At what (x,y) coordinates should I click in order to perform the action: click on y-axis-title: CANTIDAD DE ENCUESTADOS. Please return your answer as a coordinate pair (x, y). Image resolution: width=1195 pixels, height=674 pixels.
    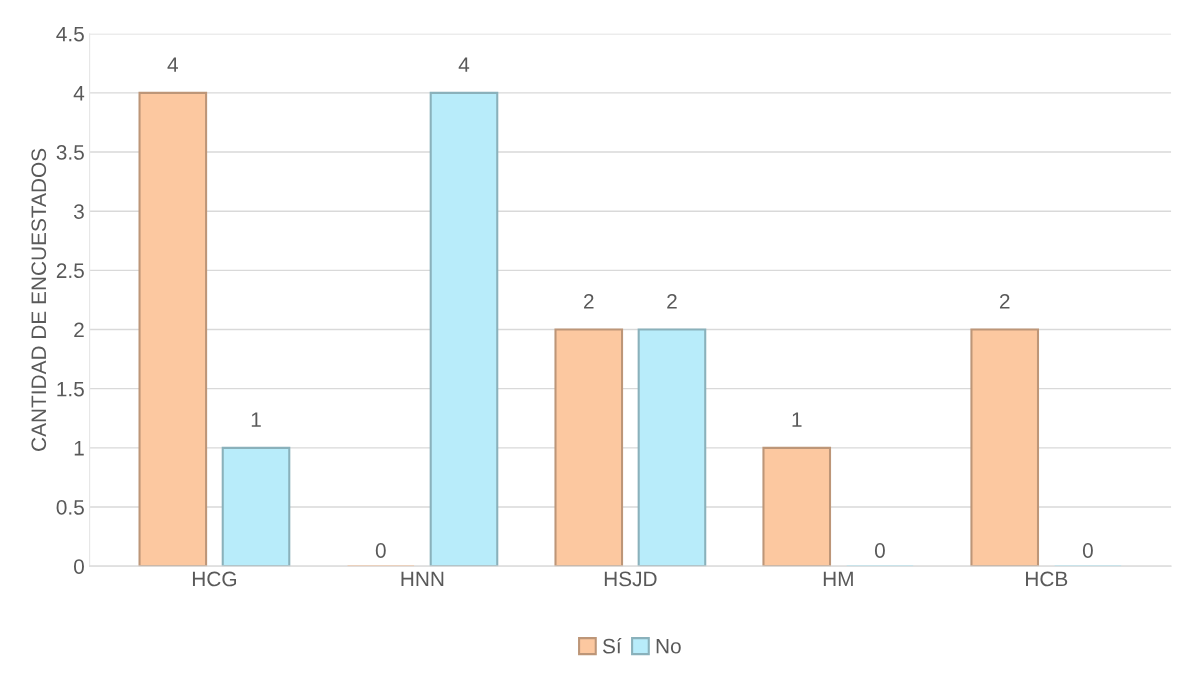
    Looking at the image, I should click on (39, 299).